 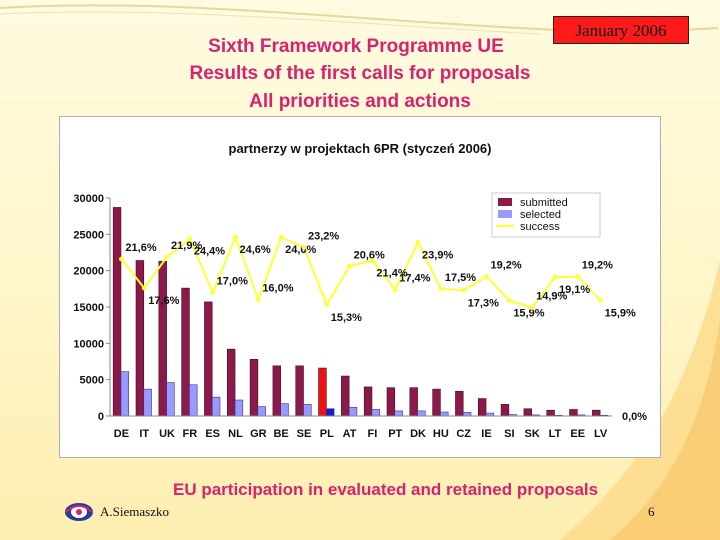 What do you see at coordinates (144, 434) in the screenshot?
I see `x-tick-label: IT` at bounding box center [144, 434].